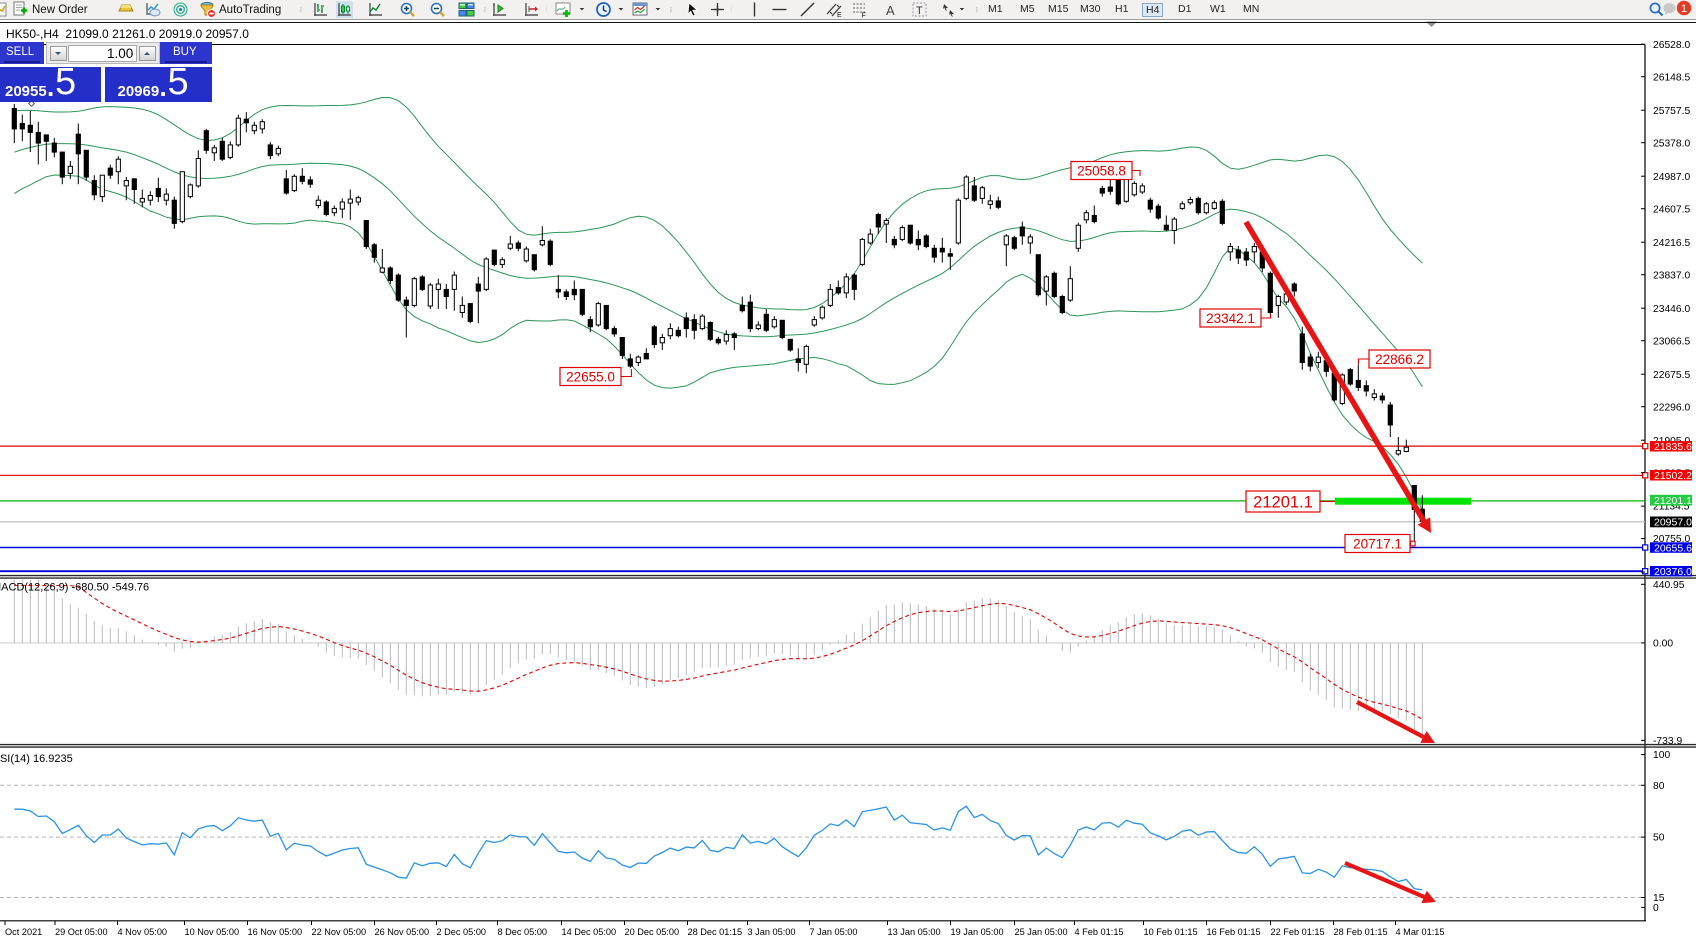 The height and width of the screenshot is (940, 1696). Describe the element at coordinates (1234, 932) in the screenshot. I see `svg-text: 16 Feb 01:15` at that location.